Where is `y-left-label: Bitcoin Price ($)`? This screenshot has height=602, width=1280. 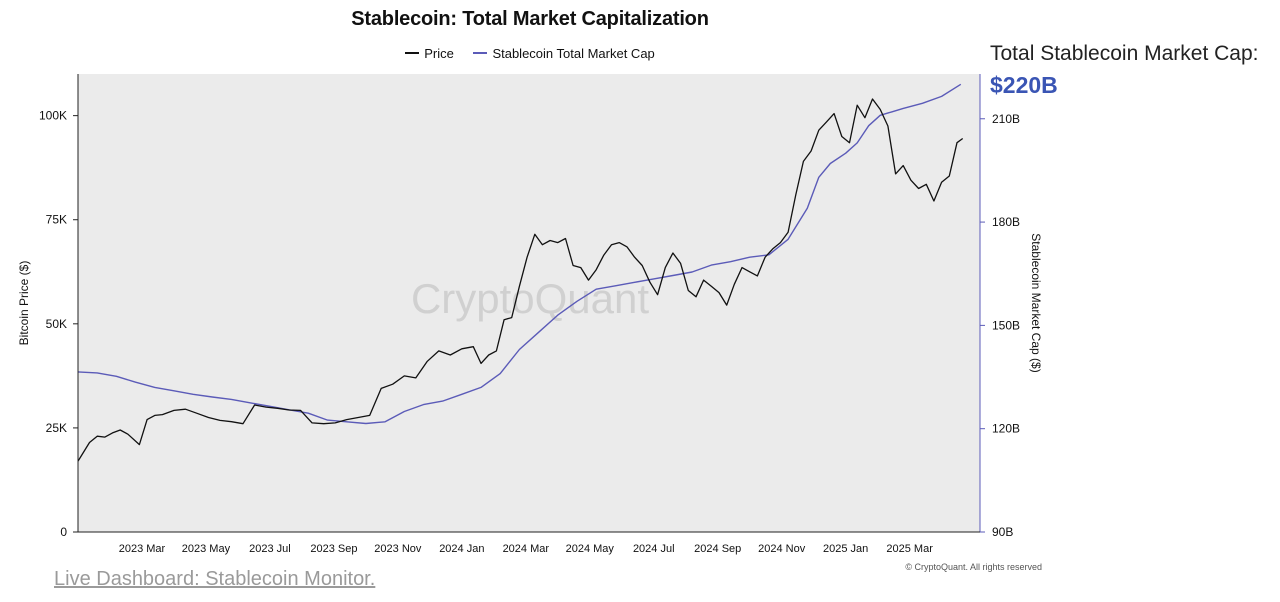
y-left-label: Bitcoin Price ($) is located at coordinates (24, 303).